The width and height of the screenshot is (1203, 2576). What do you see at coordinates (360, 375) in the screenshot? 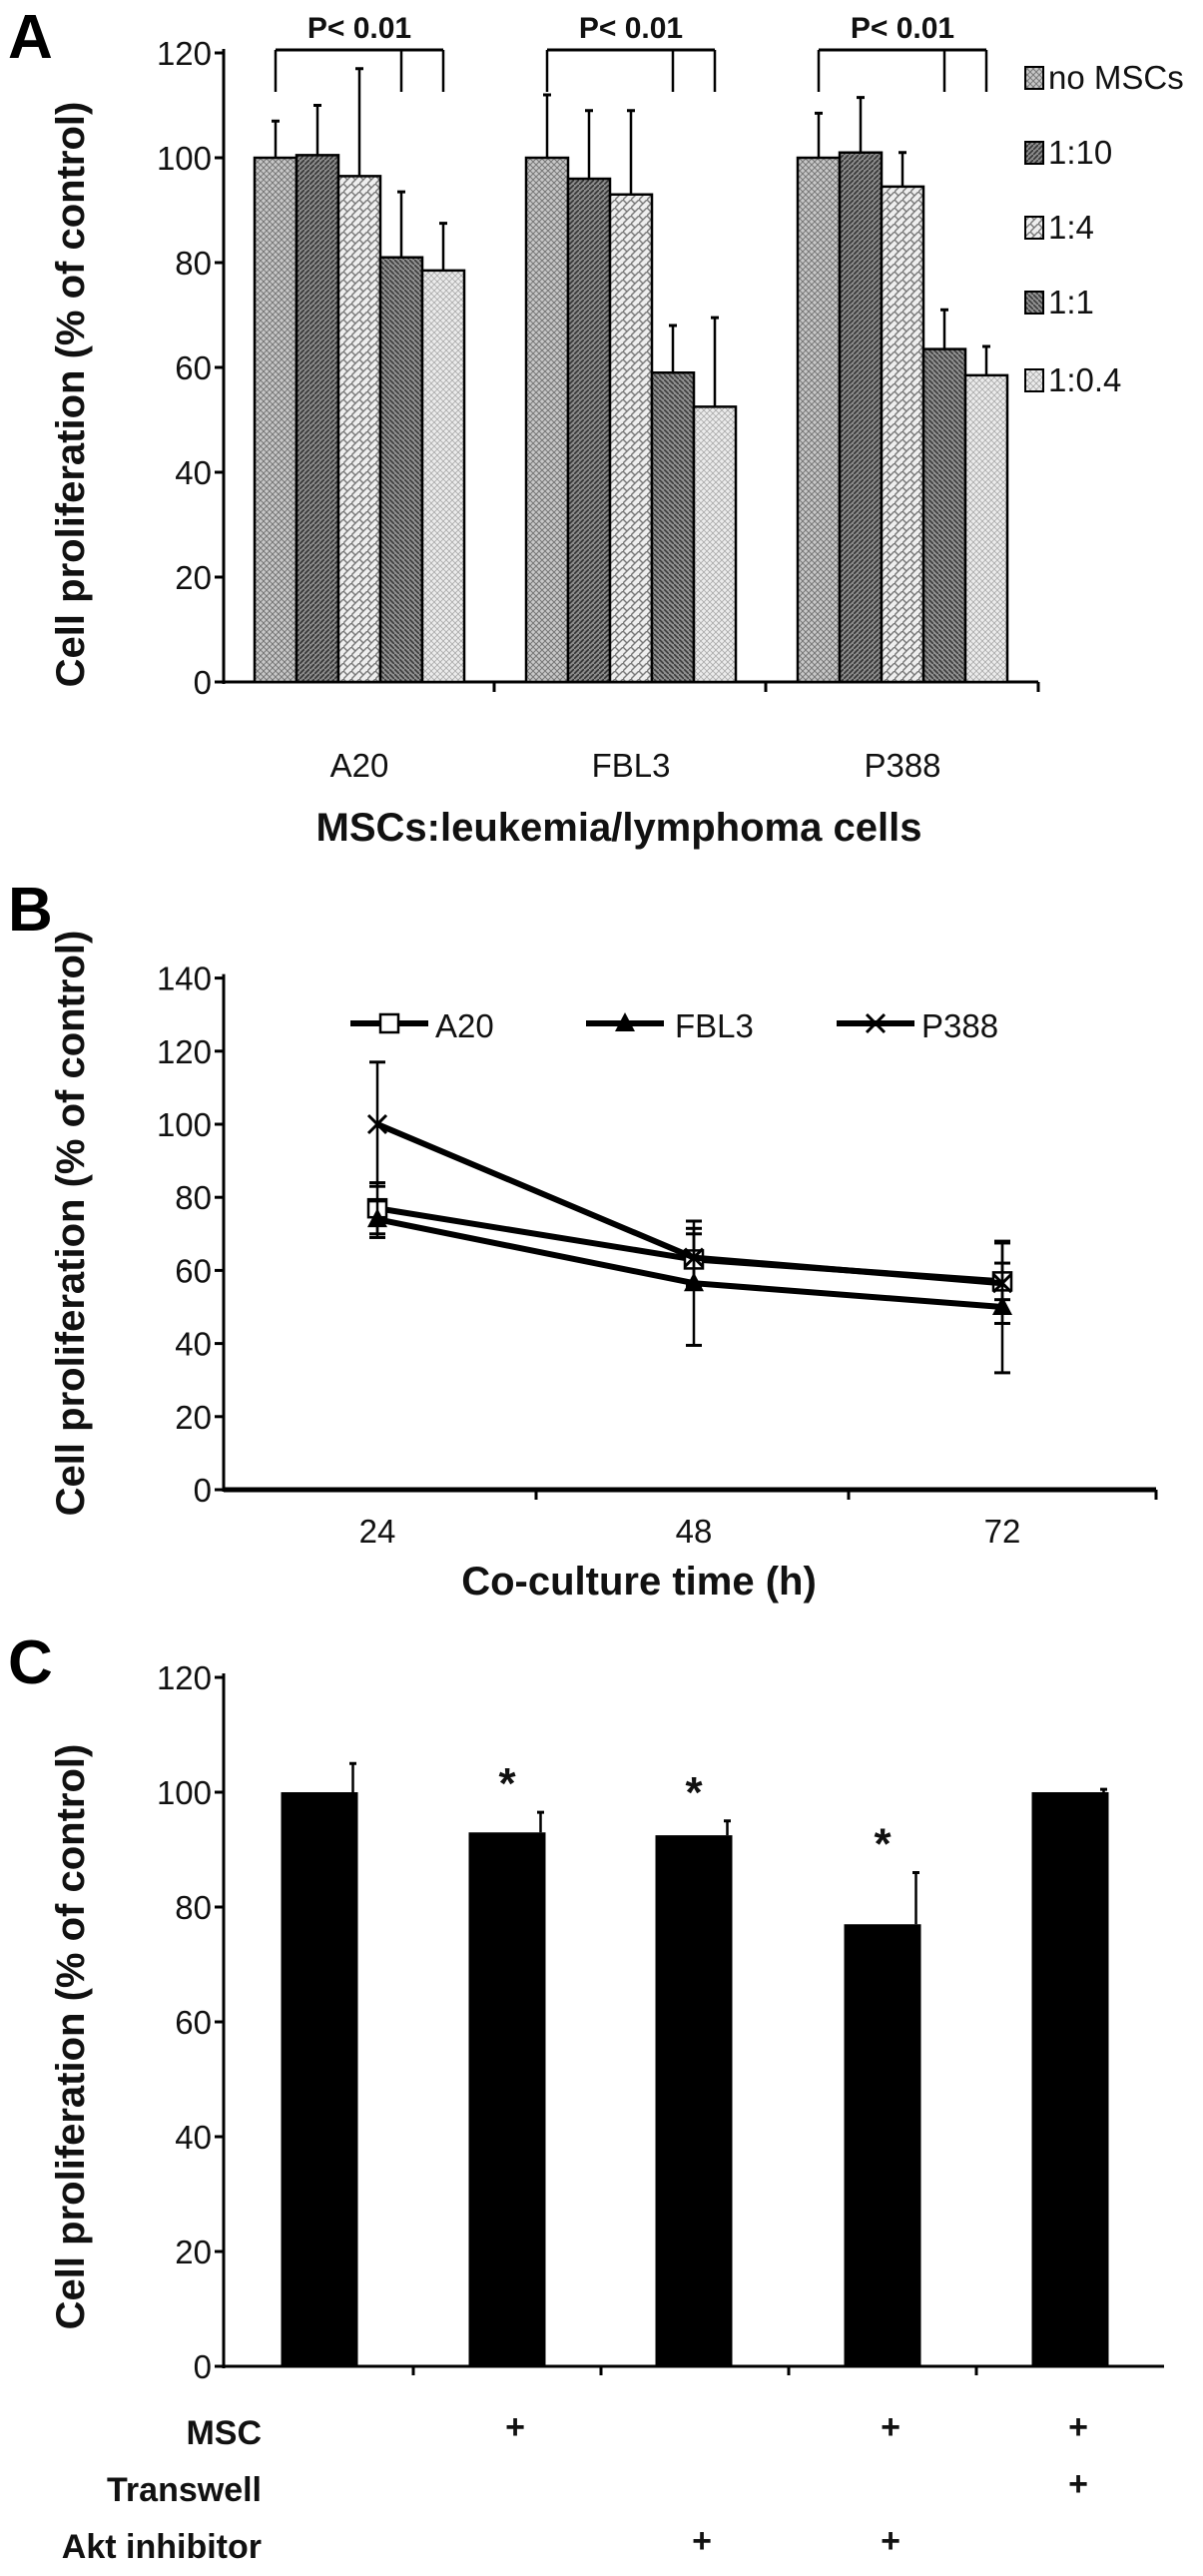
I see `bar-group-a20` at bounding box center [360, 375].